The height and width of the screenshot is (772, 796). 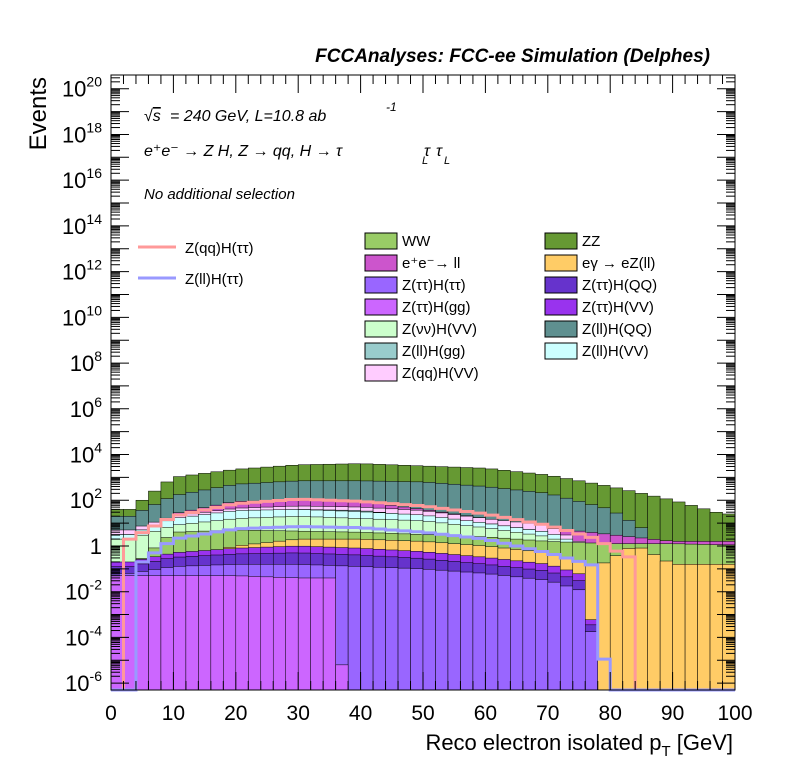 I want to click on legend-item: Z(ττ)H(ττ), so click(x=415, y=285).